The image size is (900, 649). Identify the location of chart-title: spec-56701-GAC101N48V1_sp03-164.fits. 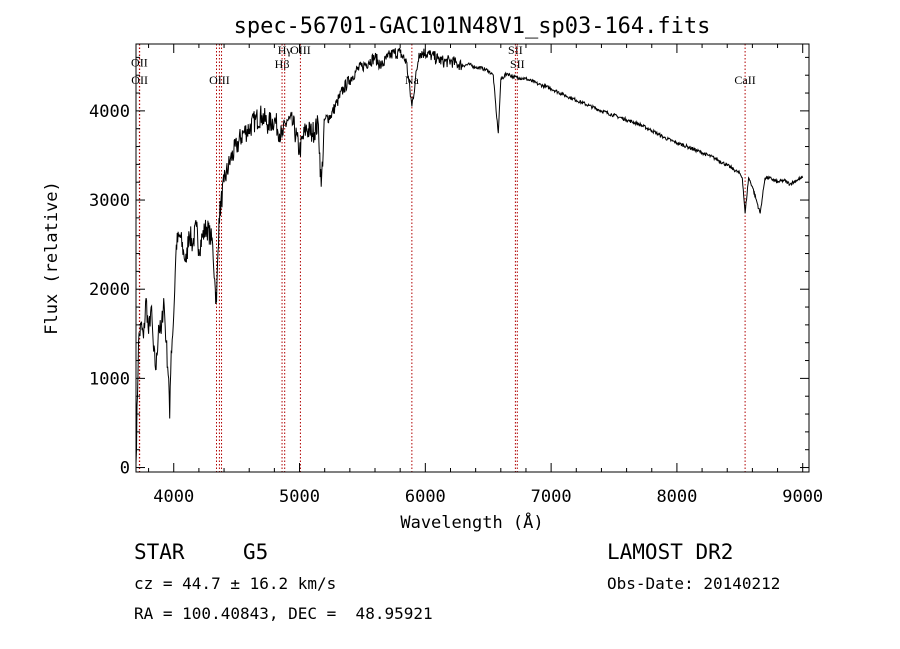
(472, 26).